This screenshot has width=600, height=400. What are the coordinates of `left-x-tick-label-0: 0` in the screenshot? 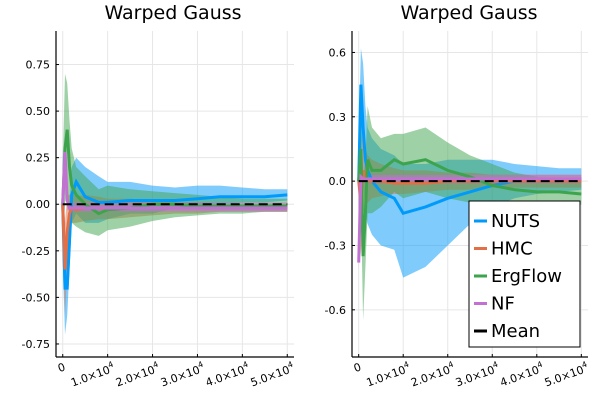 It's located at (61, 367).